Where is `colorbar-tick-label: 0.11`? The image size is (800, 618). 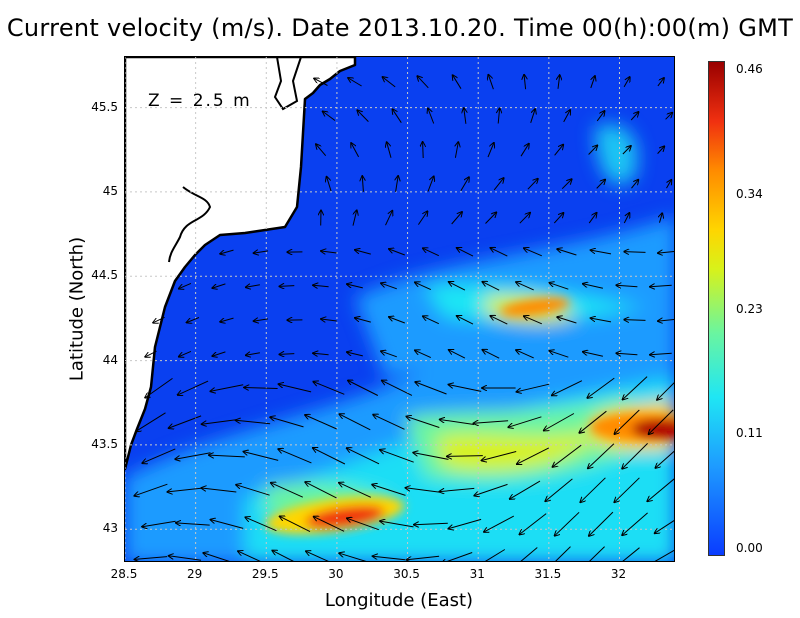 colorbar-tick-label: 0.11 is located at coordinates (749, 433).